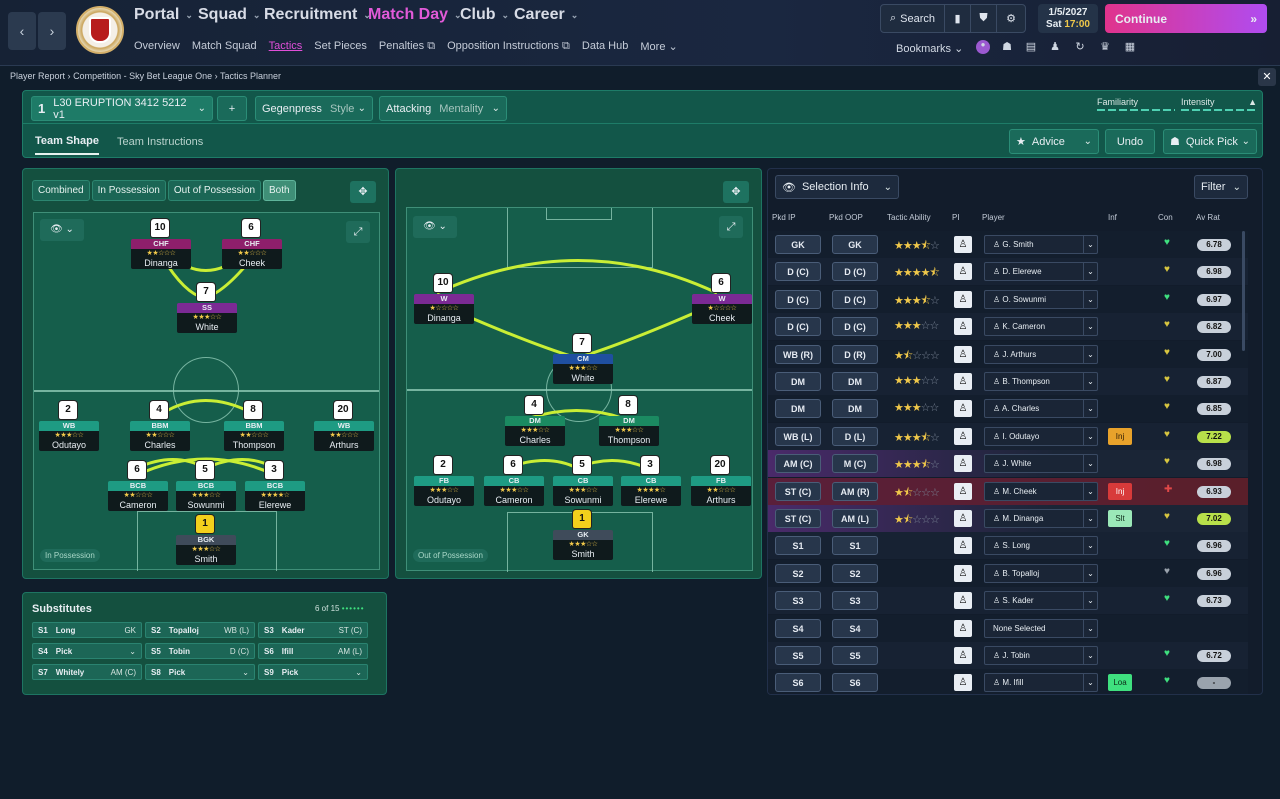  Describe the element at coordinates (855, 601) in the screenshot. I see `picked-oop-position: S3` at that location.